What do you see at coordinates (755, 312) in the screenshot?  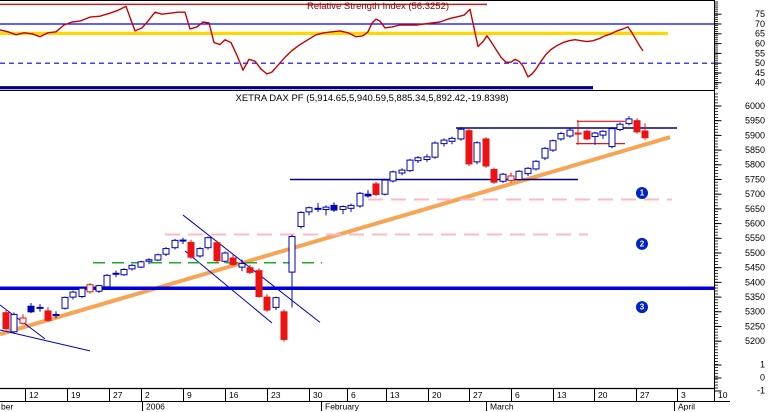 I see `price-axis-label: 5300` at bounding box center [755, 312].